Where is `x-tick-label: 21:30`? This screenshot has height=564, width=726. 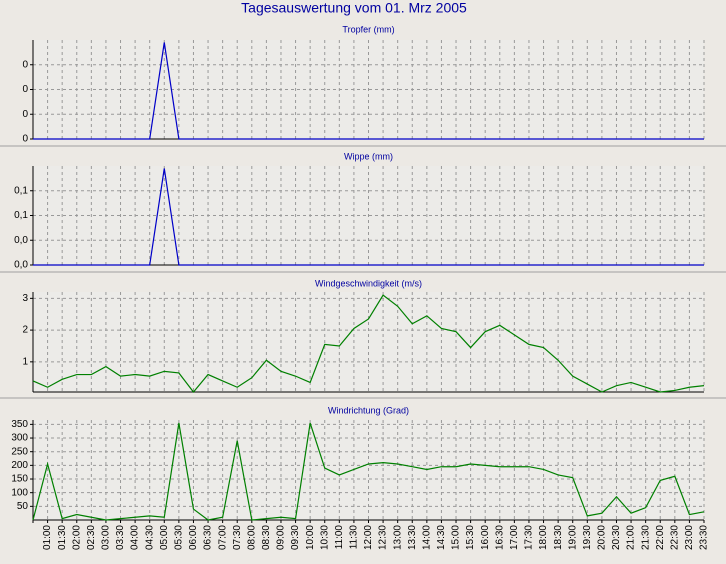
x-tick-label: 21:30 is located at coordinates (645, 537).